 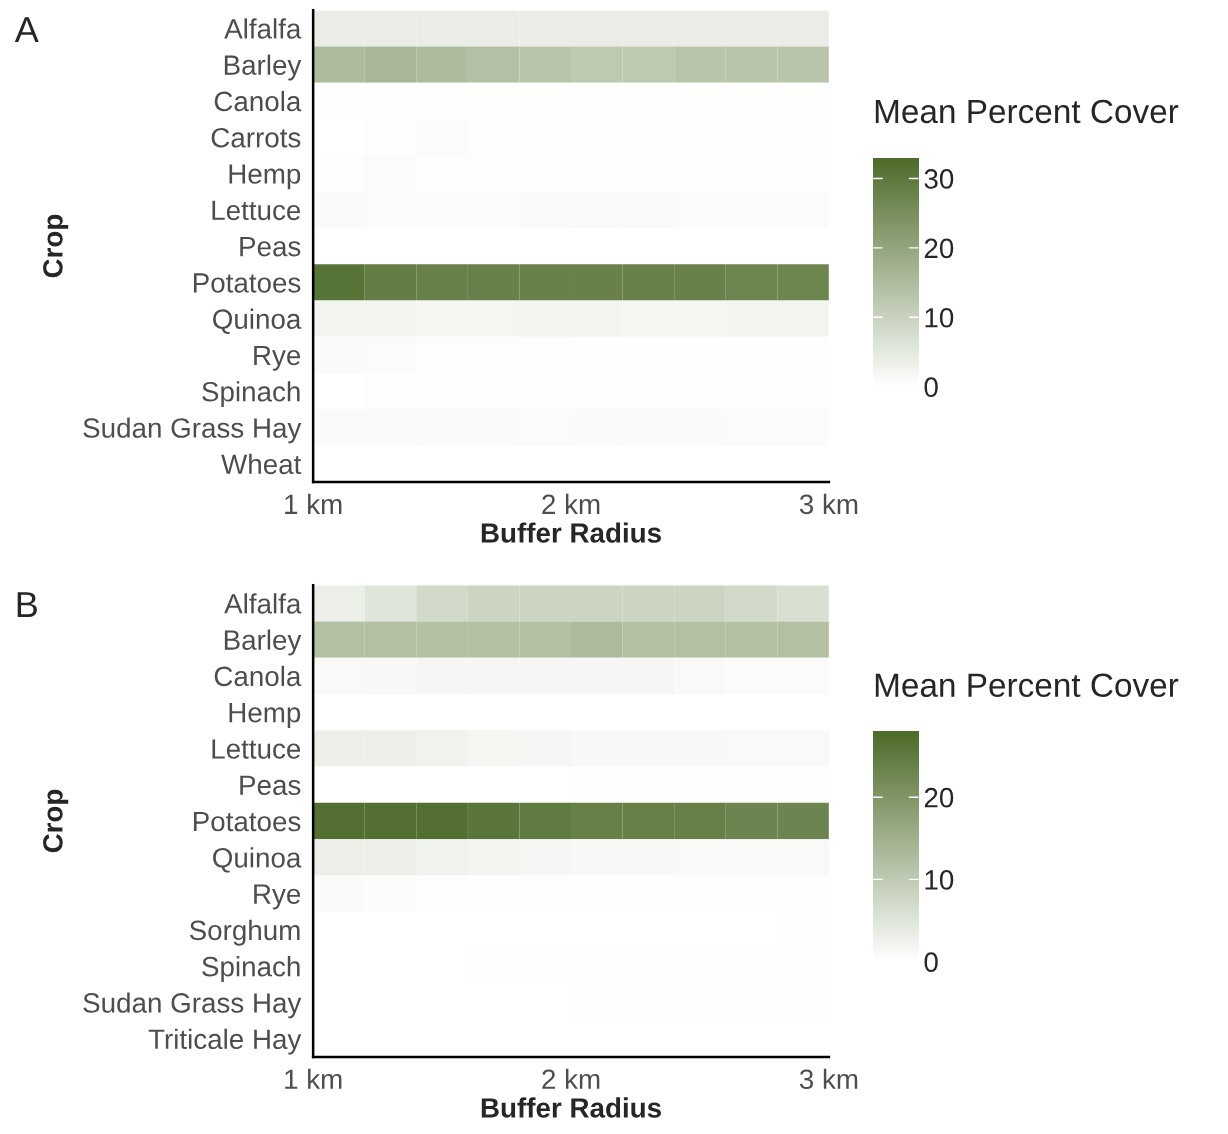 What do you see at coordinates (256, 137) in the screenshot?
I see `y-tick-label: Carrots` at bounding box center [256, 137].